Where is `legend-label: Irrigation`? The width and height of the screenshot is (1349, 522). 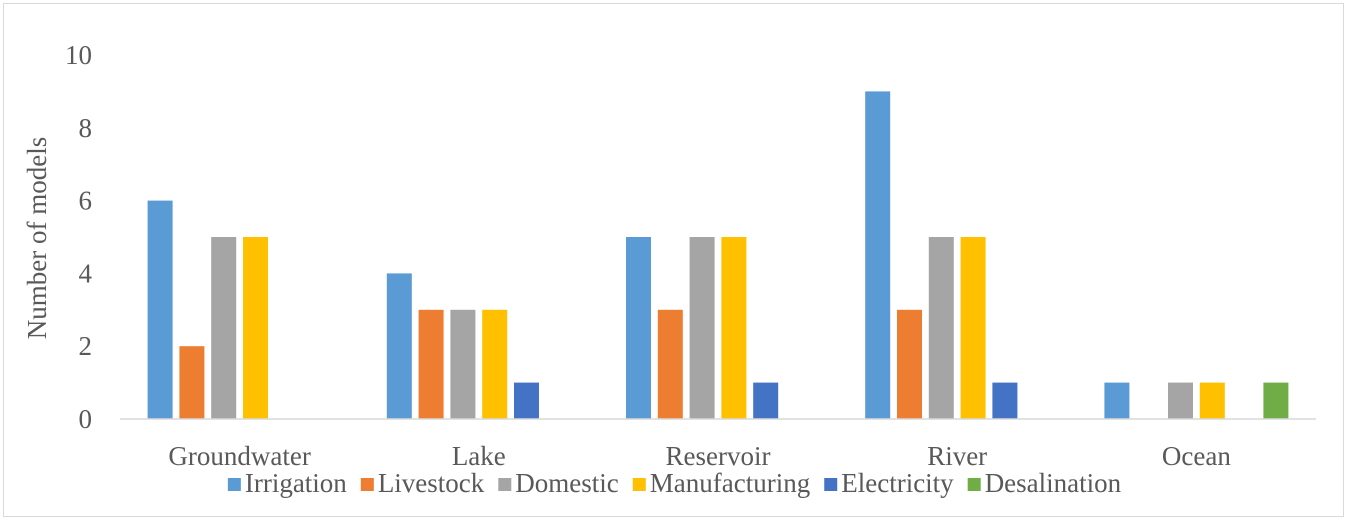 legend-label: Irrigation is located at coordinates (296, 483).